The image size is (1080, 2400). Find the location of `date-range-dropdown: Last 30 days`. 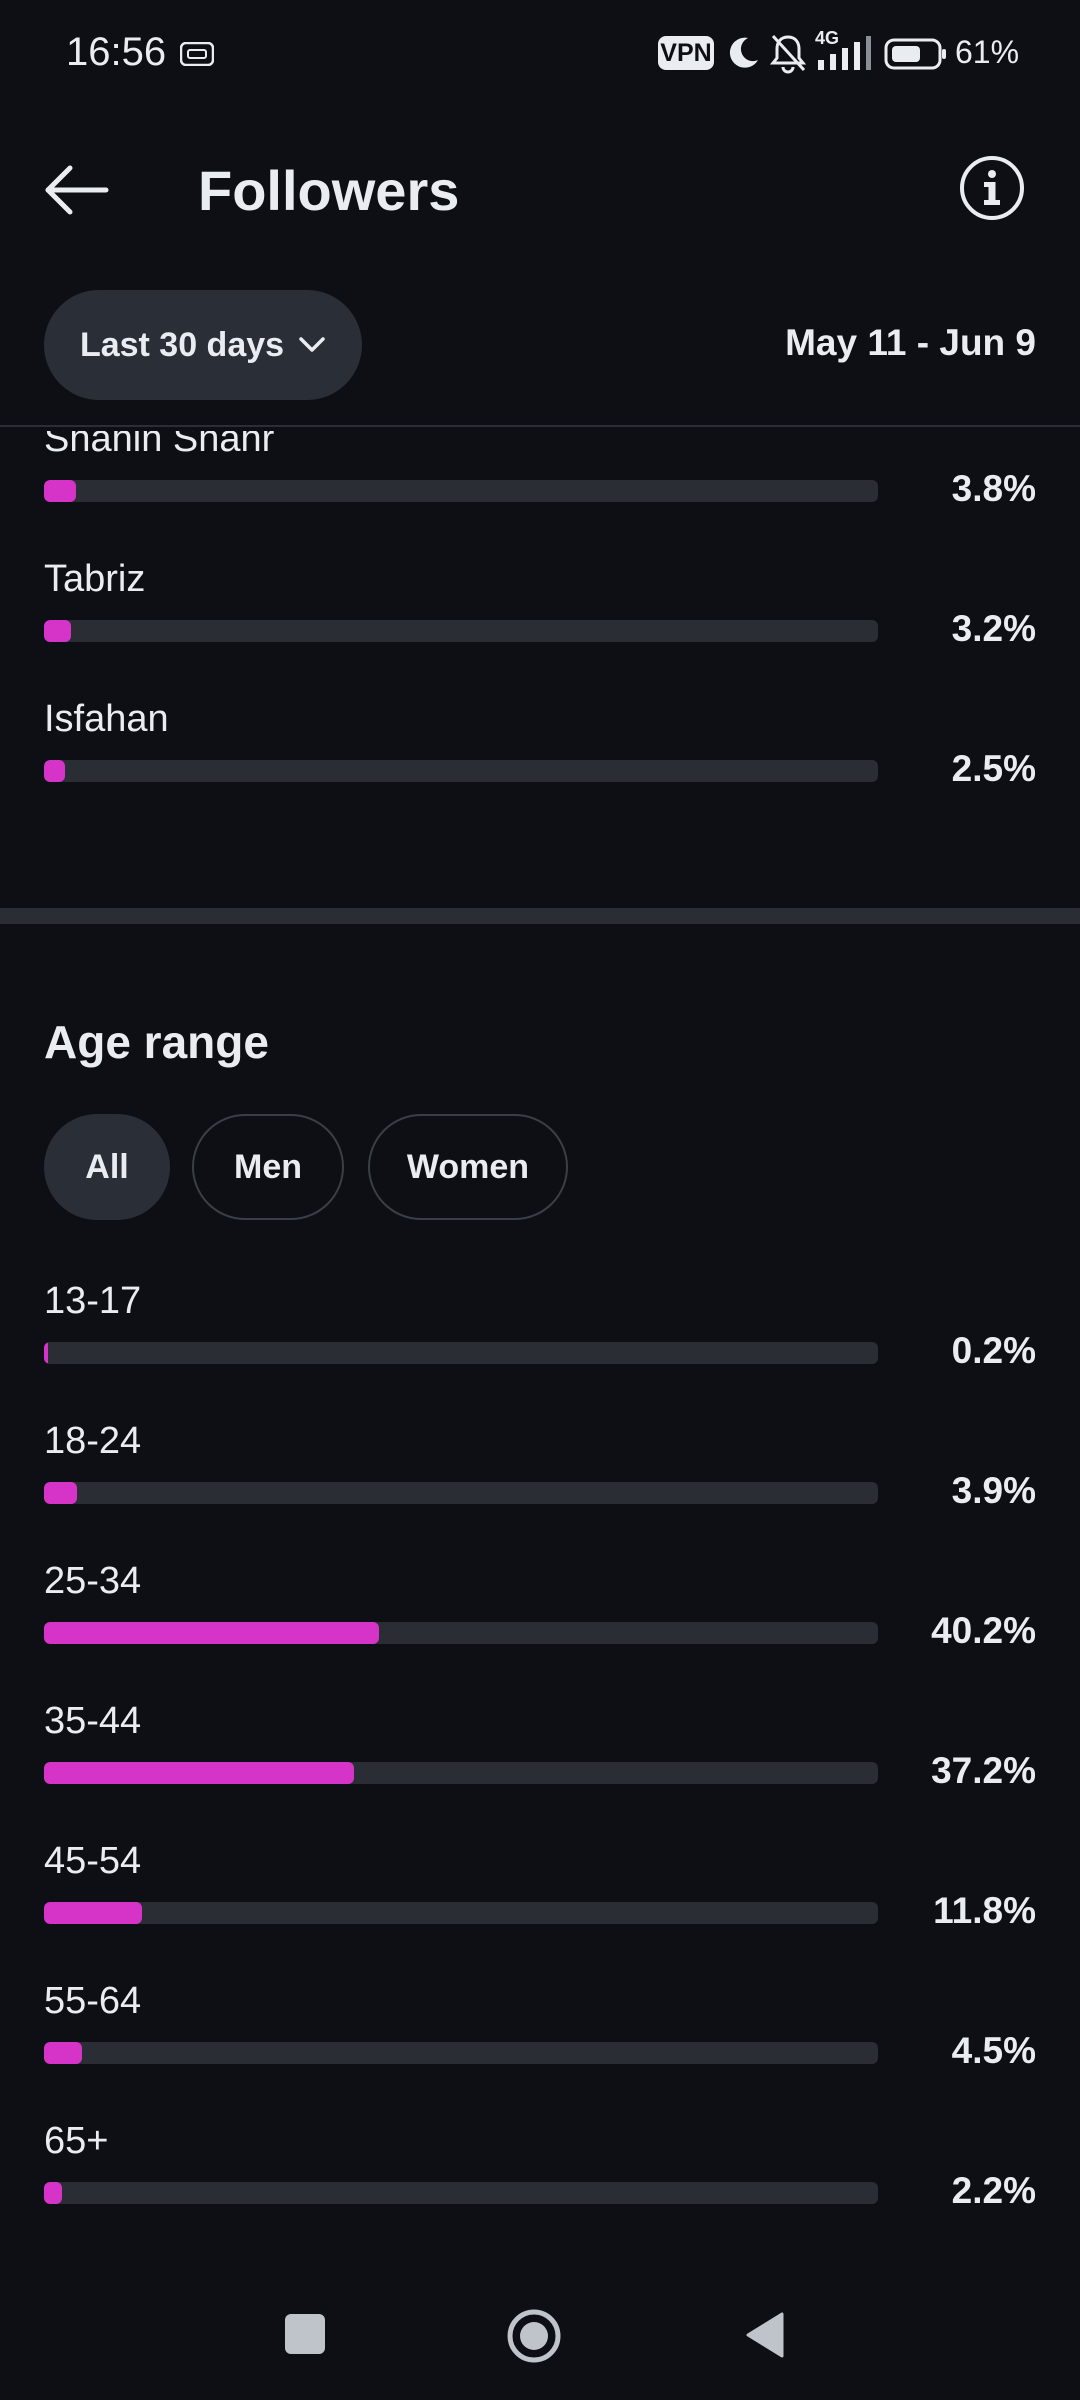

date-range-dropdown: Last 30 days is located at coordinates (203, 345).